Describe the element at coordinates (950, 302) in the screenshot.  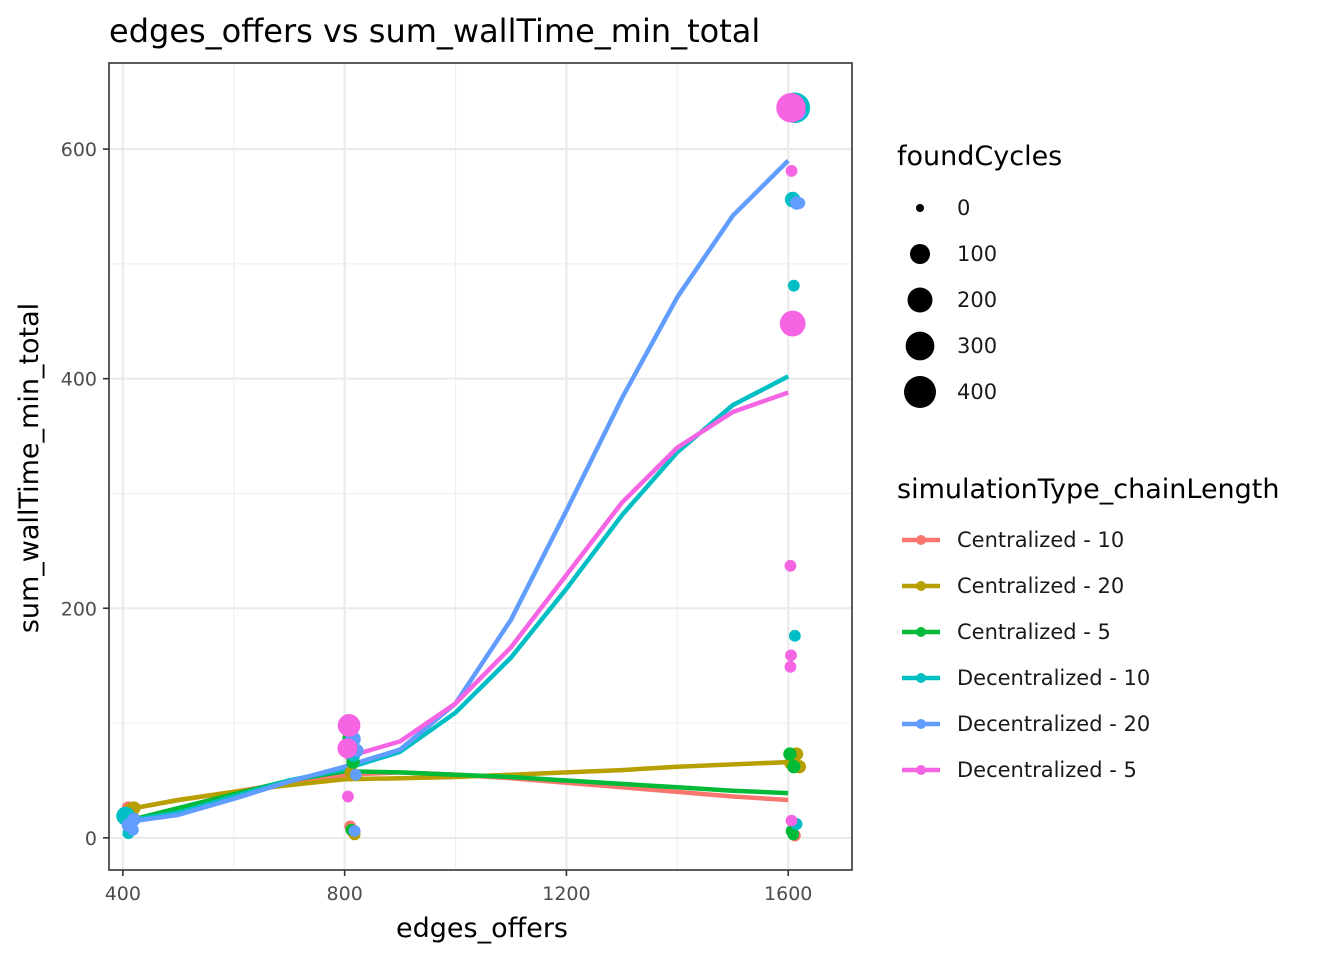
I see `size-legend: 0 100 200 300 400` at that location.